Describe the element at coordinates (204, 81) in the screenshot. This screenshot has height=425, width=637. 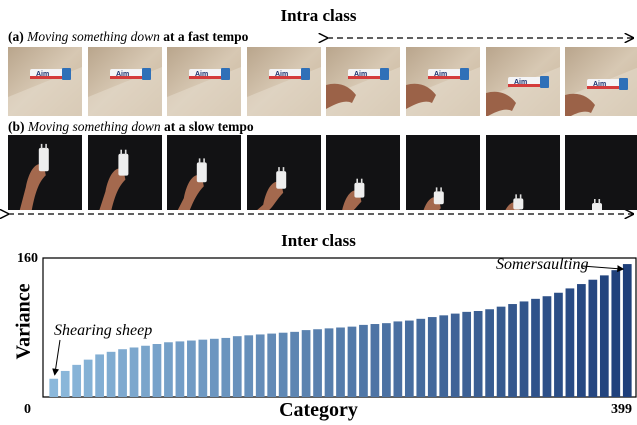
I see `fast-frame-3: Aim` at that location.